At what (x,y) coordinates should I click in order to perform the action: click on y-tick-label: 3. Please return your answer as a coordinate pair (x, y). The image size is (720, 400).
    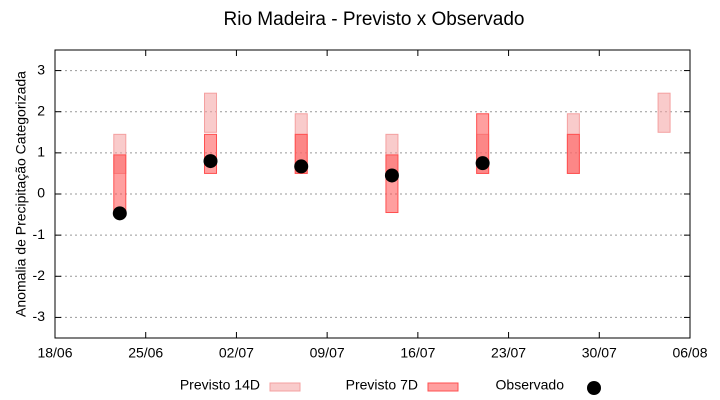
    Looking at the image, I should click on (41, 69).